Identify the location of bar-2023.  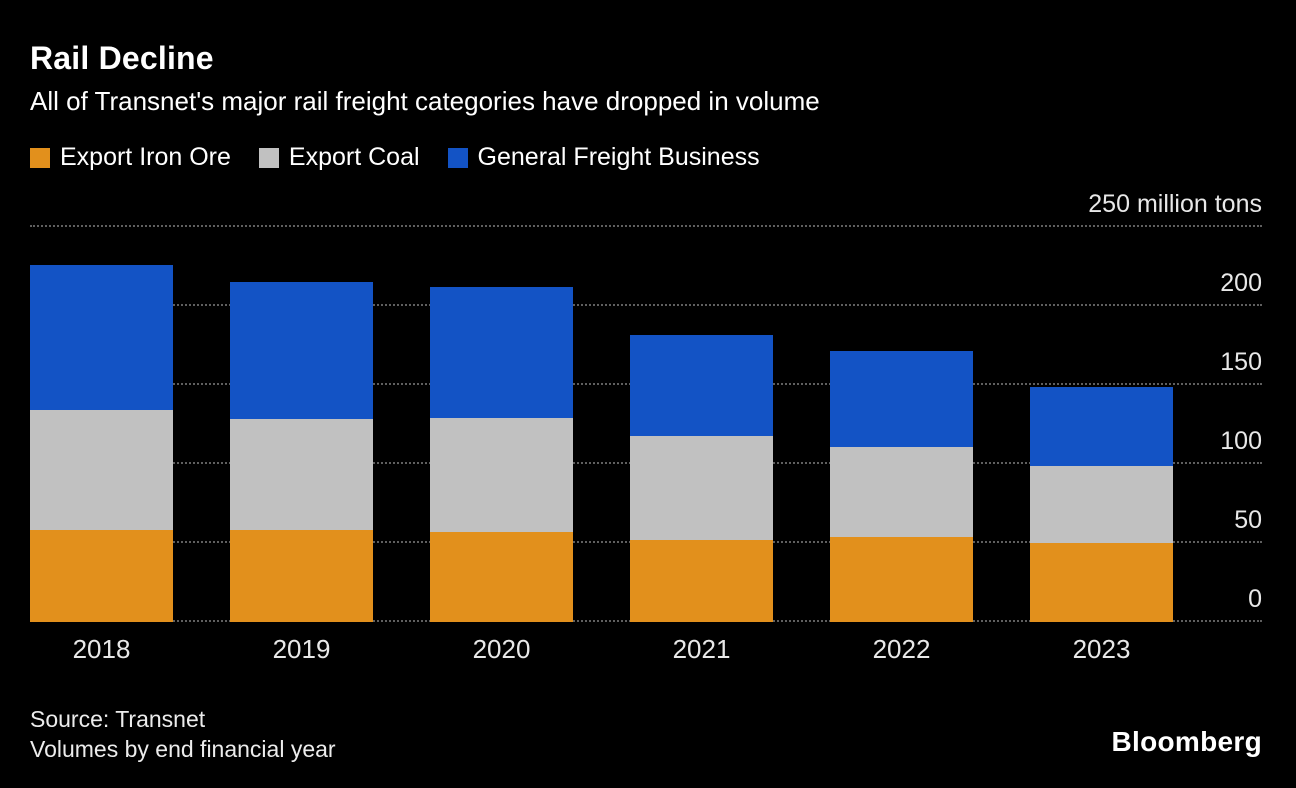
(1101, 504).